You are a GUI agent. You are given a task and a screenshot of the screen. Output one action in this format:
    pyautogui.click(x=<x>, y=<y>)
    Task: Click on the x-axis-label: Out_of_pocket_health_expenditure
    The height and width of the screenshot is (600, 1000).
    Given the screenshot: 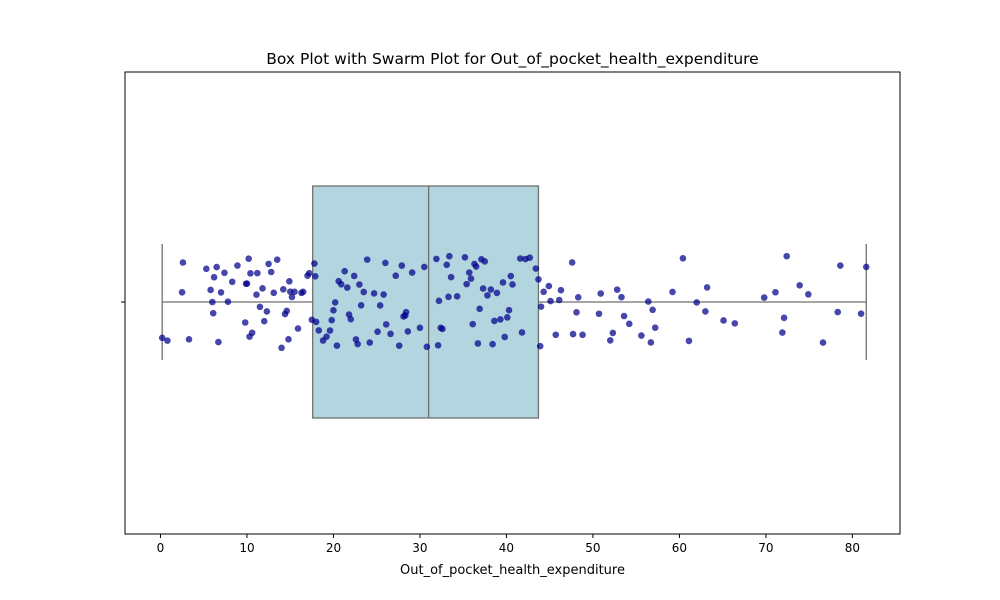 What is the action you would take?
    pyautogui.click(x=512, y=570)
    